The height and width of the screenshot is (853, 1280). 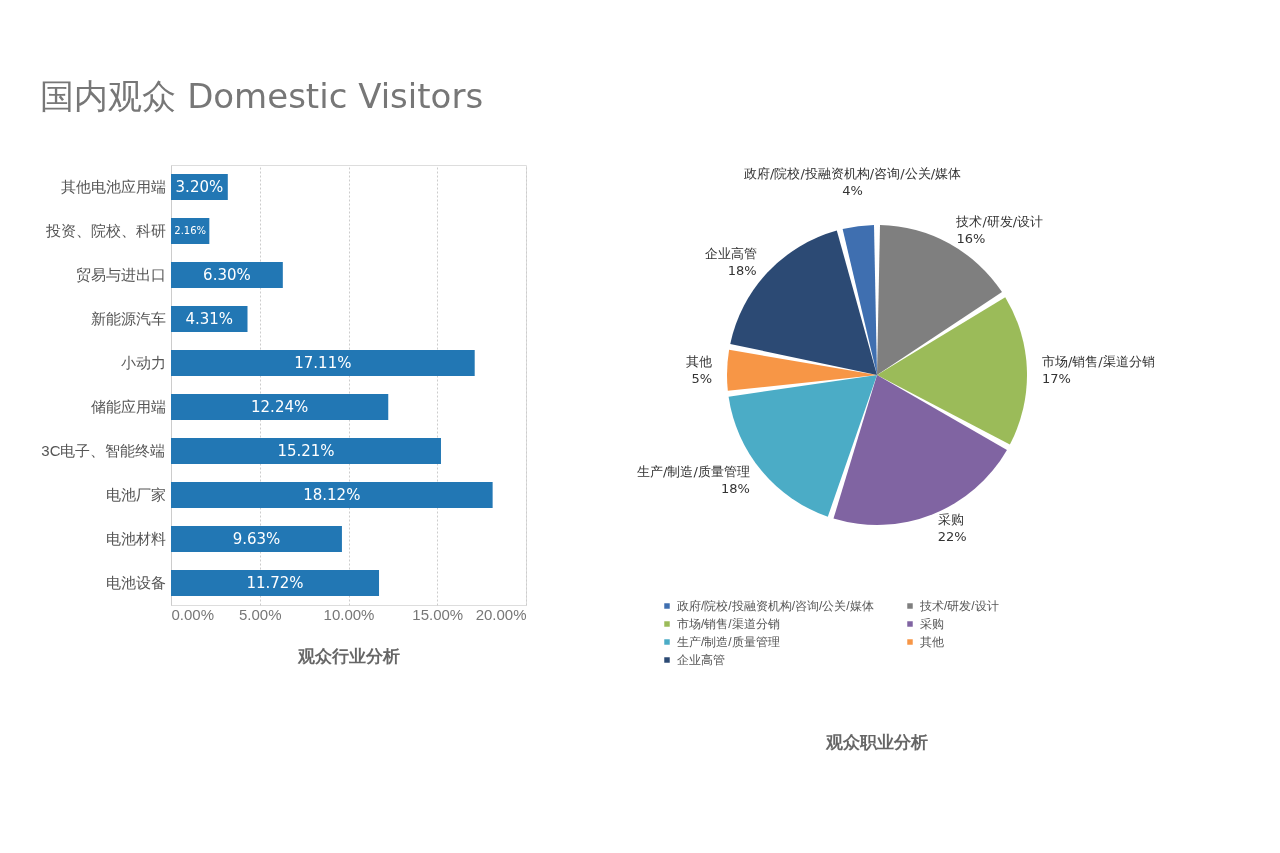 I want to click on legend-label: 市场/销售/渠道分销, so click(x=728, y=624).